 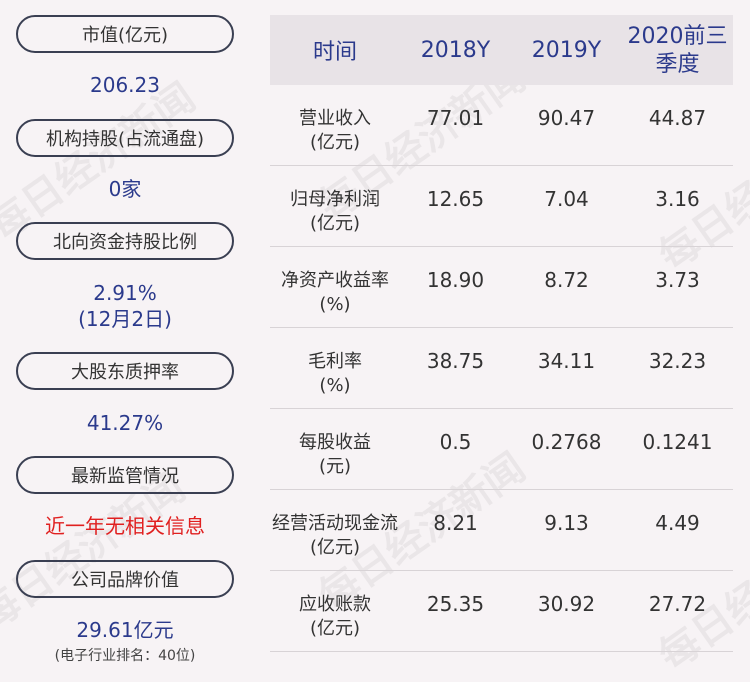 I want to click on row-label: 经营活动现金流, so click(x=335, y=523).